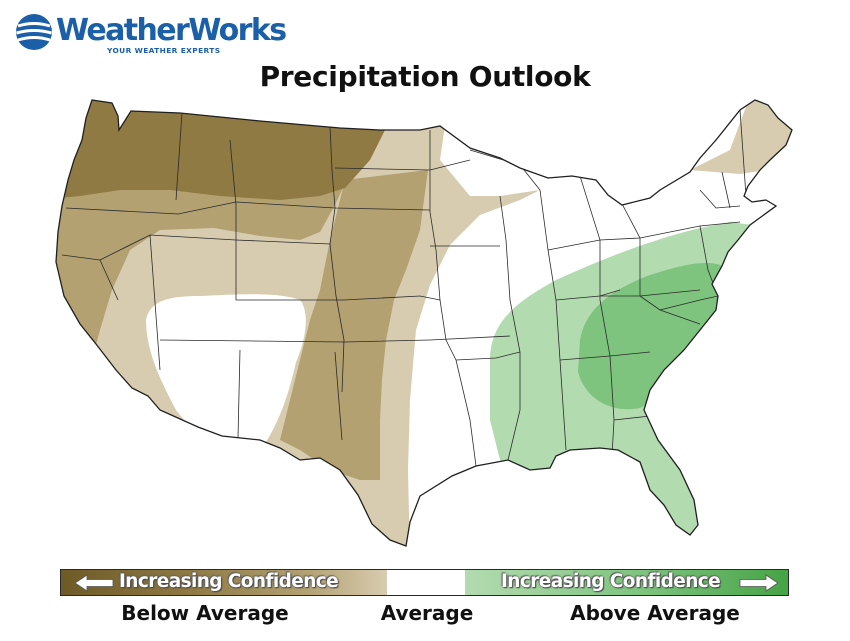 Image resolution: width=850 pixels, height=641 pixels. What do you see at coordinates (229, 581) in the screenshot?
I see `legend-left-label: Increasing Confidence` at bounding box center [229, 581].